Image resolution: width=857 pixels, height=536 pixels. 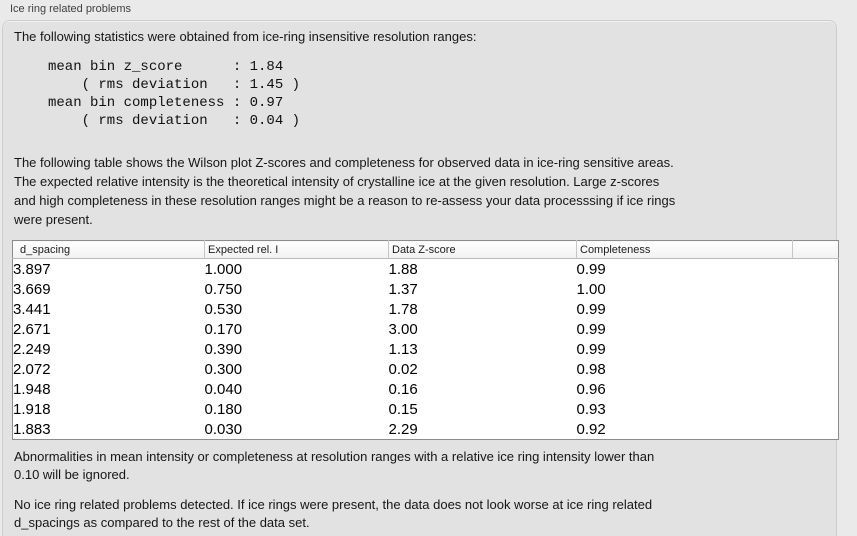 What do you see at coordinates (403, 309) in the screenshot?
I see `cell-data-z-score: 1.78` at bounding box center [403, 309].